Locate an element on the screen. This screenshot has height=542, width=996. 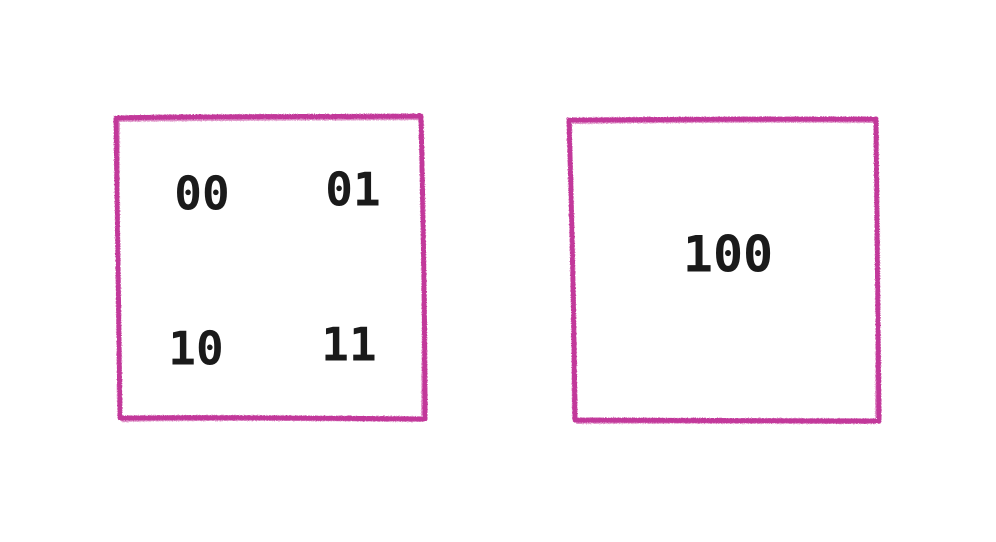
code-100: 100 is located at coordinates (728, 255).